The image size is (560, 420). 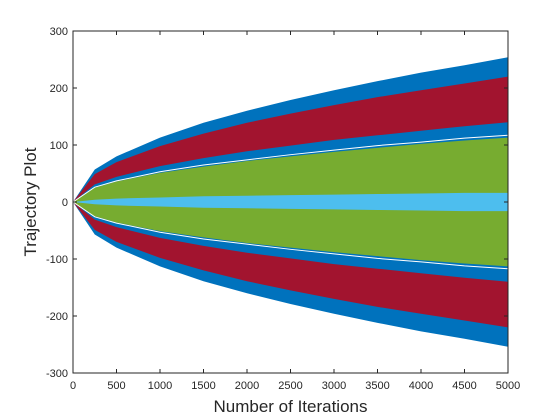 I want to click on y-tick-label: -100, so click(x=57, y=260).